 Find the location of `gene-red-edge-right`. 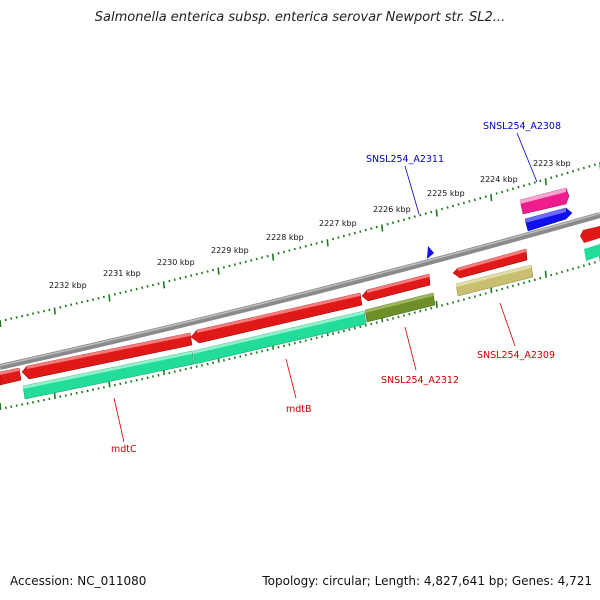

gene-red-edge-right is located at coordinates (590, 234).